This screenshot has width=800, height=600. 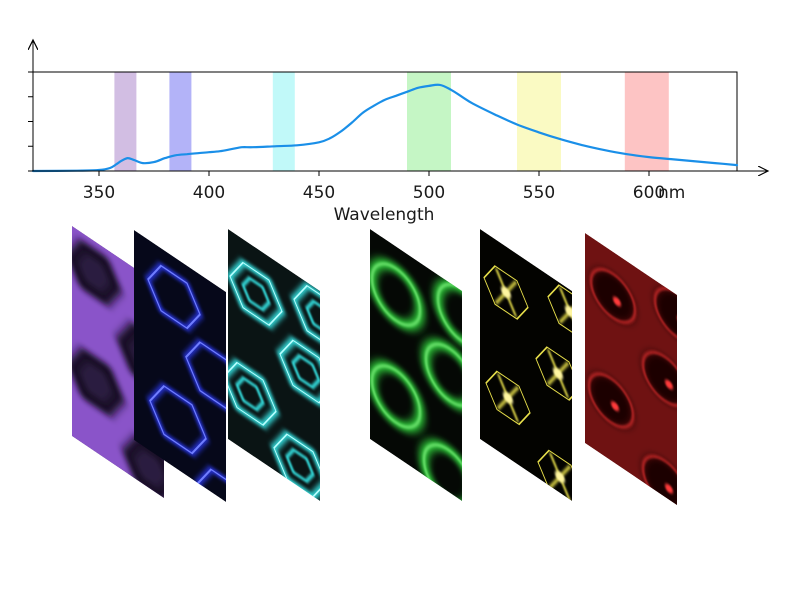 I want to click on x-axis-ticks: 350 400 450 500 550 600, so click(x=374, y=187).